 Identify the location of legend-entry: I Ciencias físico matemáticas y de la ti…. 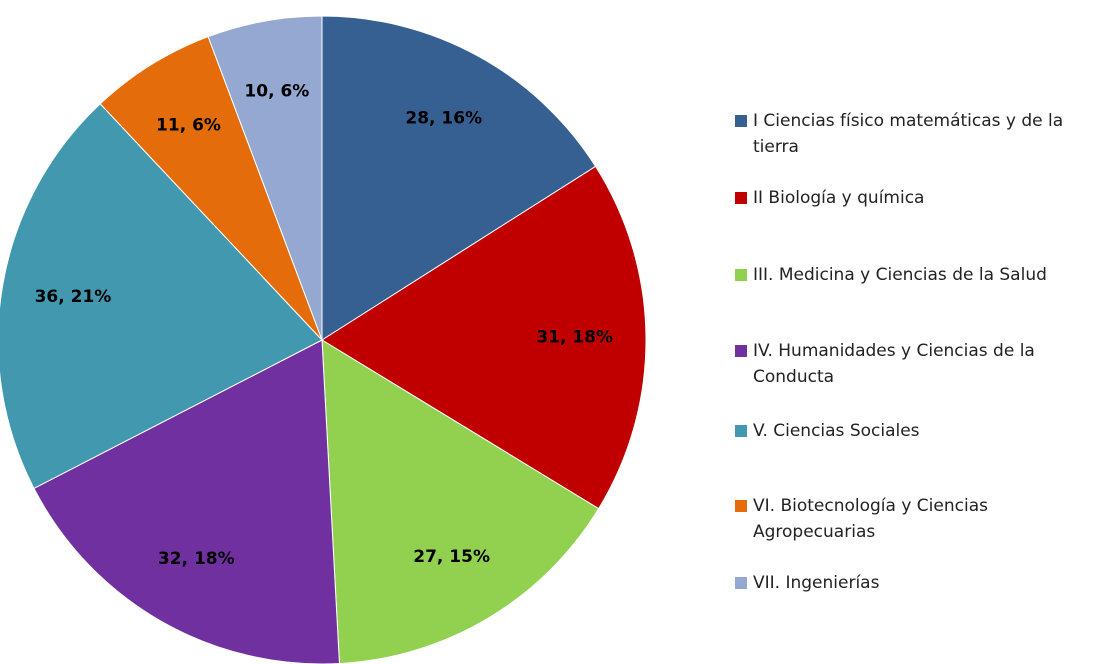
(920, 134).